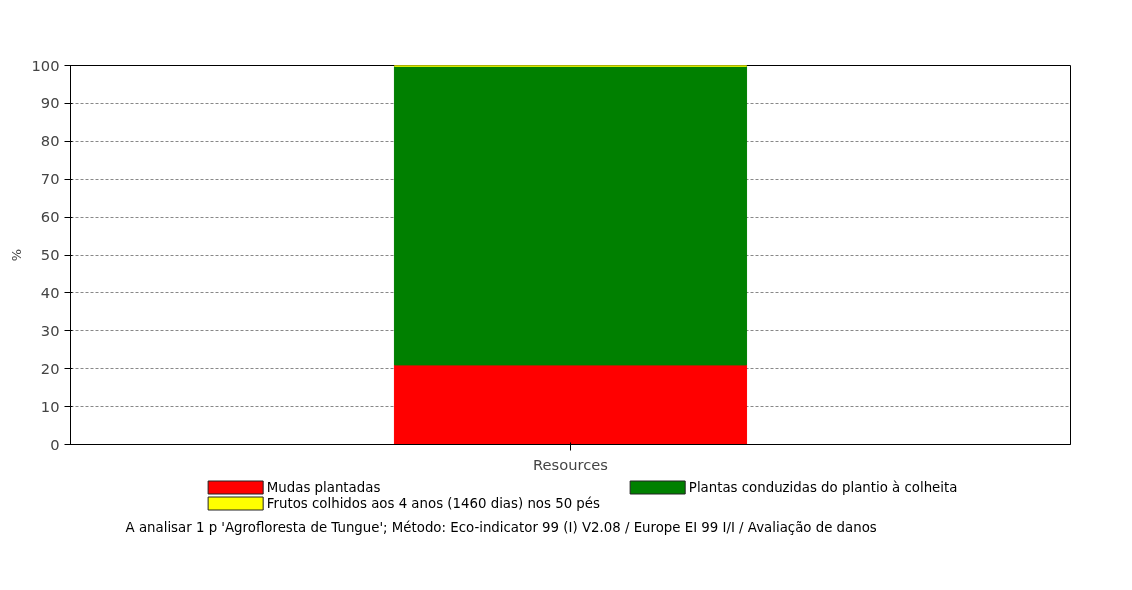  I want to click on text: A analisar 1 p 'Agrofloresta de Tungue'; Método: Eco-indicator 99 (I) V2.08 / Europe EI 99 I/I / Avaliação de danos, so click(501, 527).